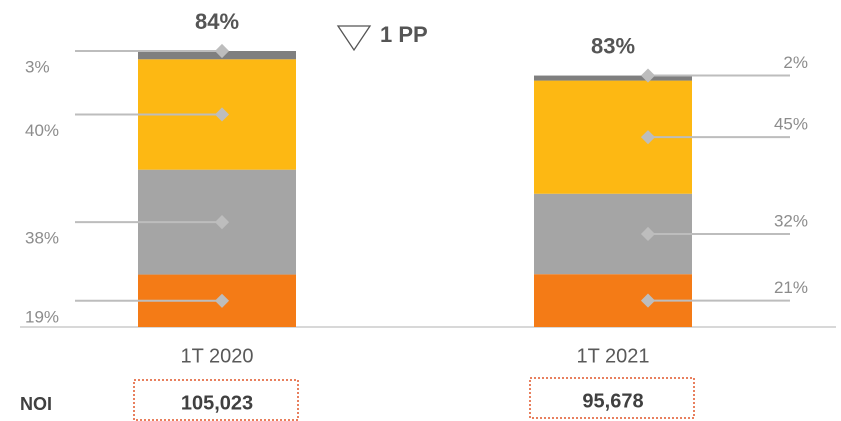 The image size is (841, 421). I want to click on noi-label: NOI, so click(36, 404).